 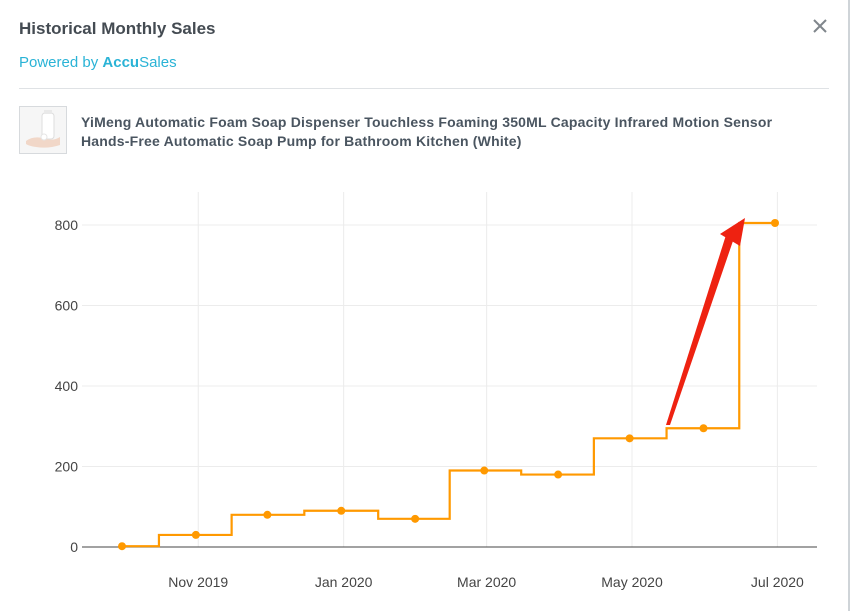 I want to click on close-icon, so click(x=820, y=27).